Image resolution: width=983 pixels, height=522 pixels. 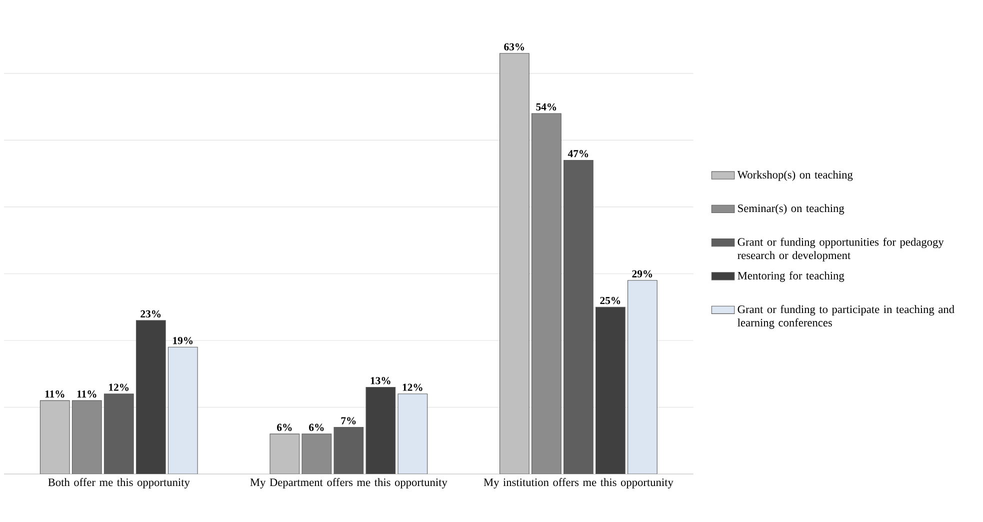 I want to click on data-label: 25%, so click(x=610, y=300).